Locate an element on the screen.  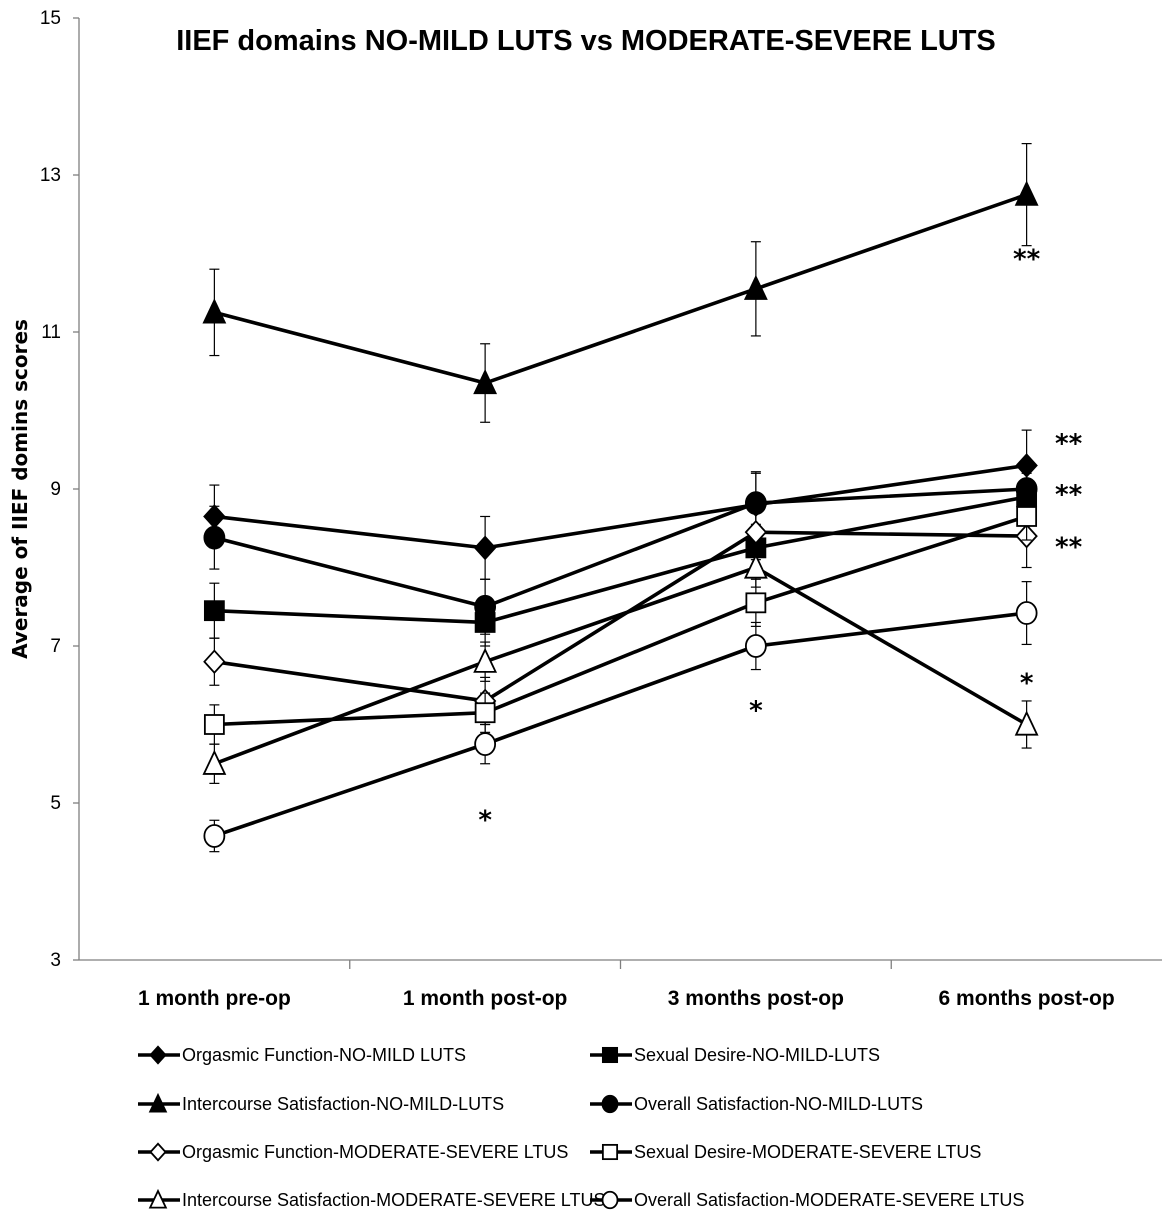
legend-label: Overall Satisfaction-NO-MILD-LUTS is located at coordinates (778, 1104).